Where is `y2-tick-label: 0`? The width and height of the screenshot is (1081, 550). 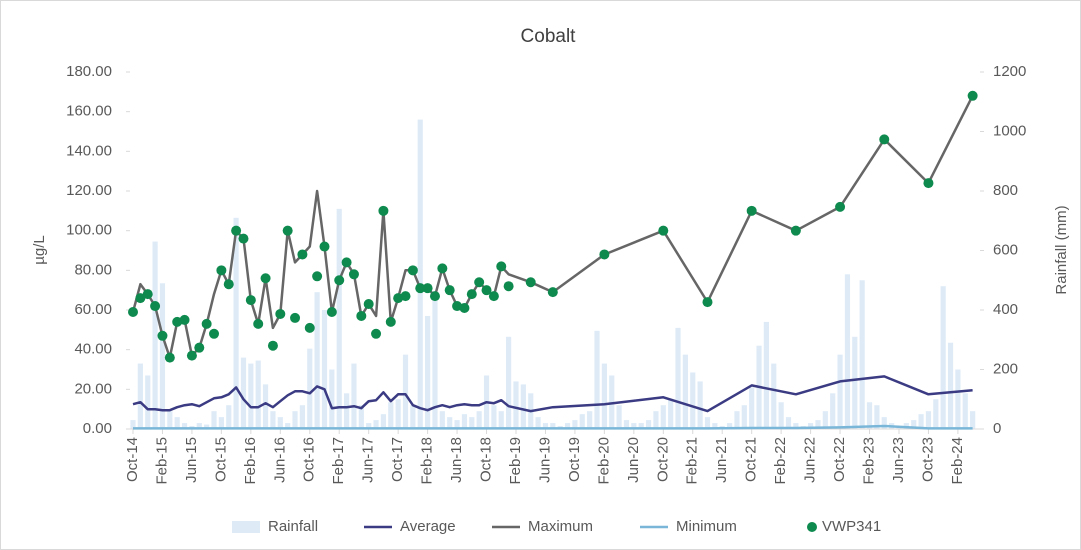
y2-tick-label: 0 is located at coordinates (997, 428).